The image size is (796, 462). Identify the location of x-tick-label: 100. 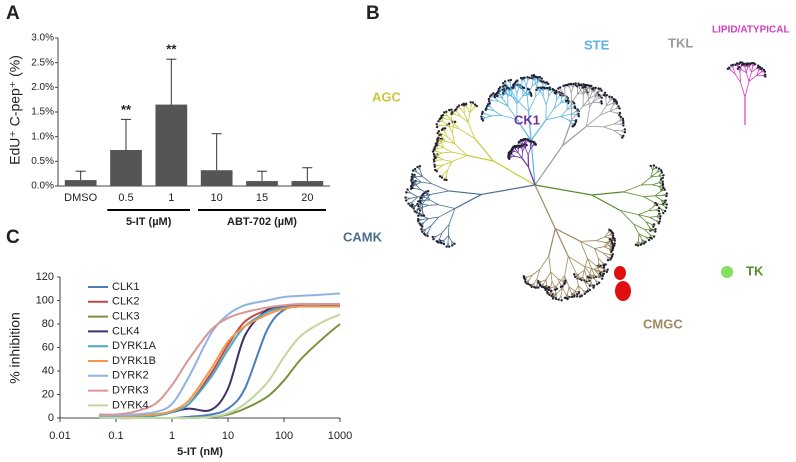
(284, 436).